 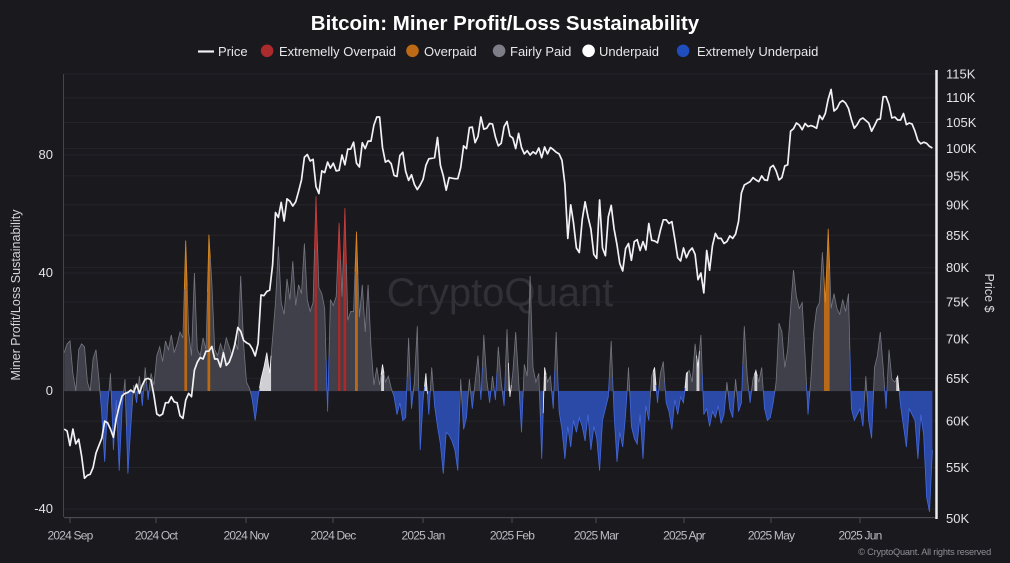 I want to click on svg-text: 2025 Apr, so click(x=684, y=535).